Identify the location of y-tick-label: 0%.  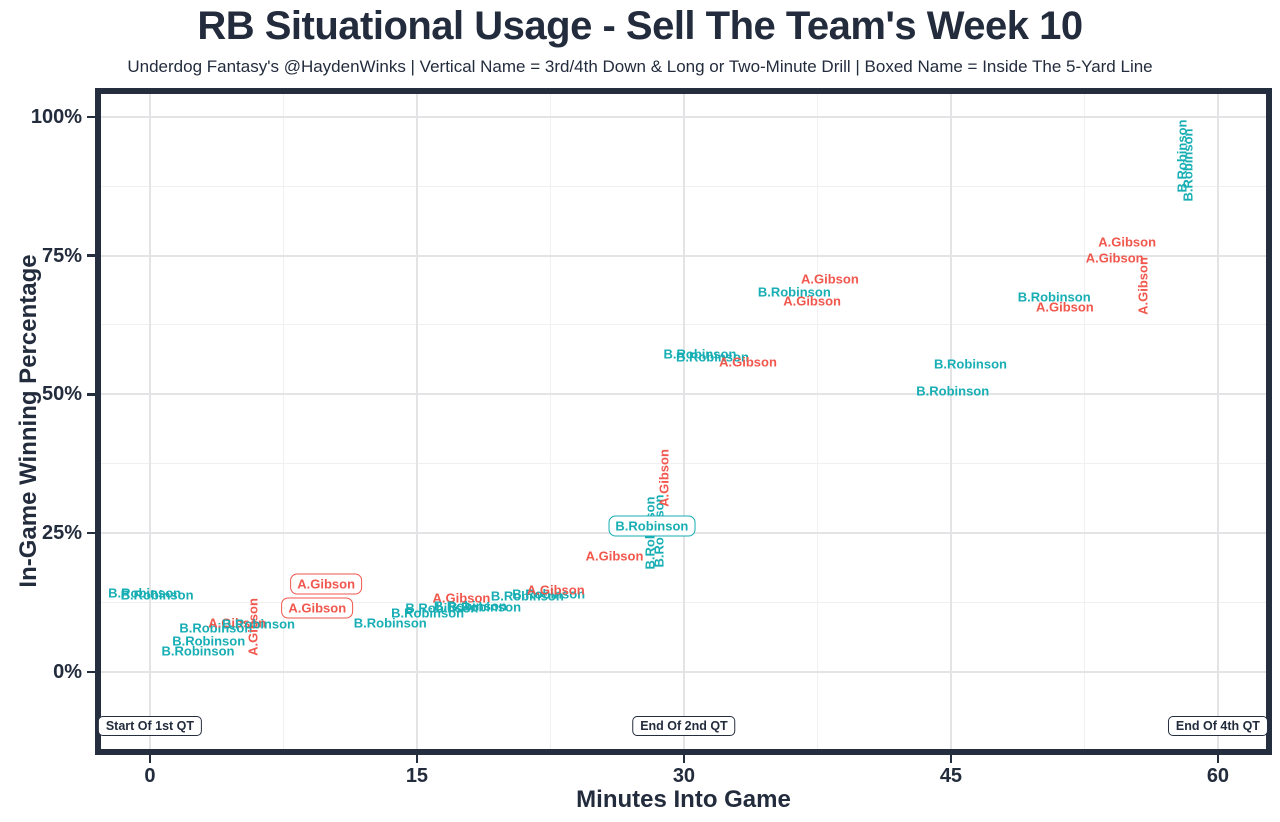
(67, 671).